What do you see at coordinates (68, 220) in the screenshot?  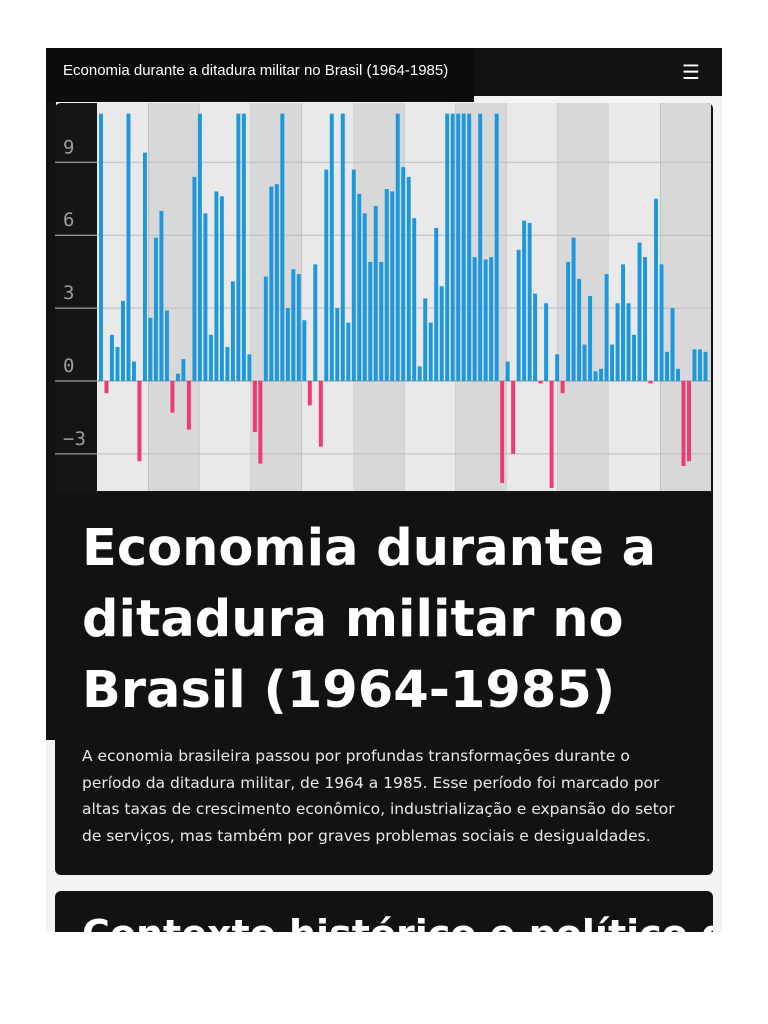 I see `y-tick-label: 6` at bounding box center [68, 220].